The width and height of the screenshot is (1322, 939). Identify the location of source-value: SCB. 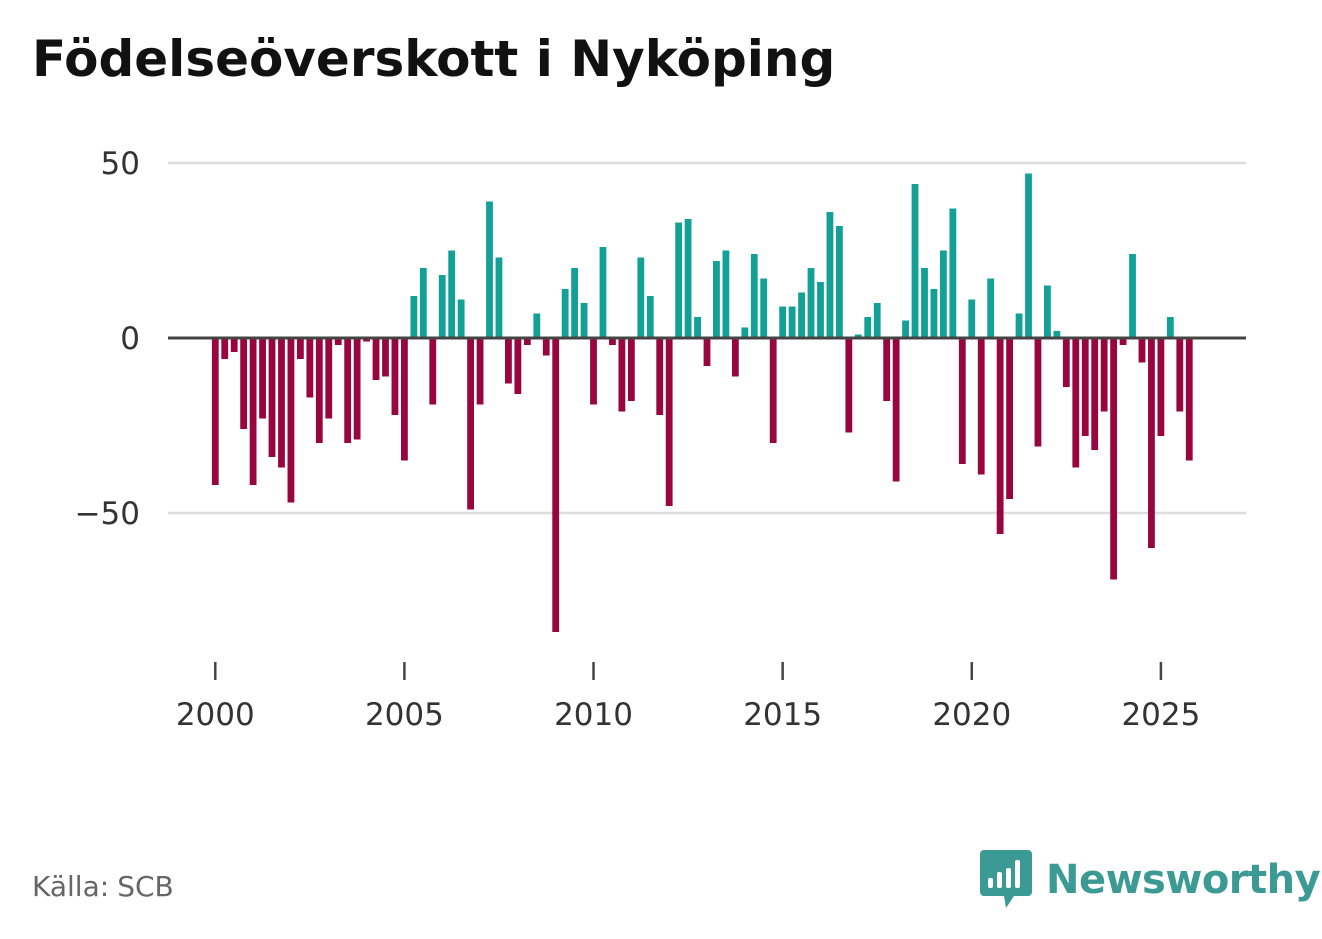
(145, 886).